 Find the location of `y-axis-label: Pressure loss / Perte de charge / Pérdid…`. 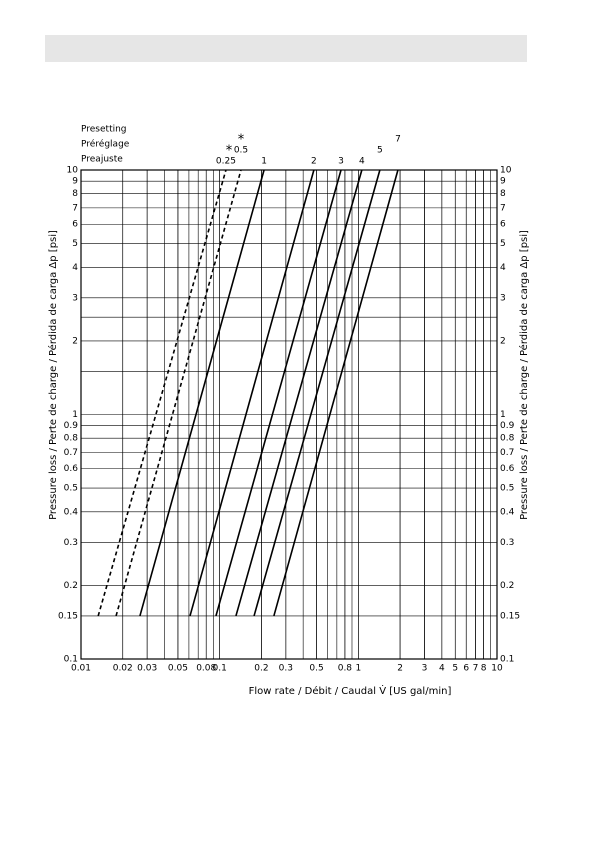

y-axis-label: Pressure loss / Perte de charge / Pérdid… is located at coordinates (53, 375).